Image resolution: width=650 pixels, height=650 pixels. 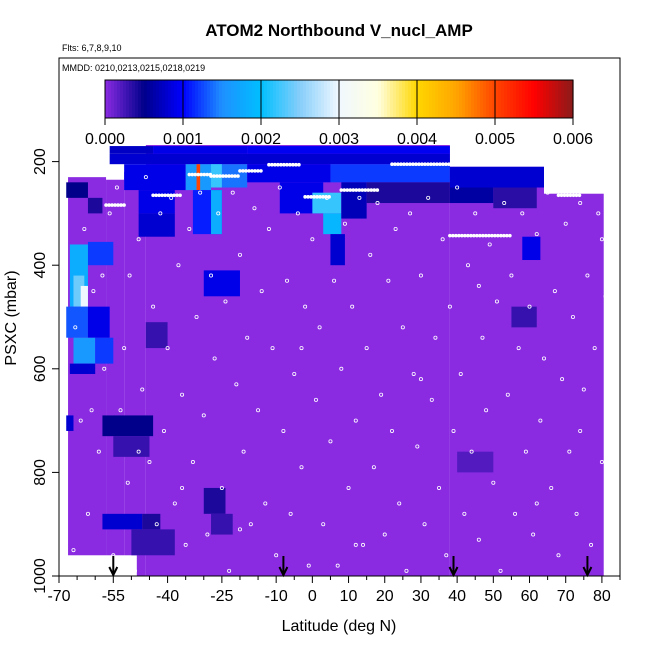 I want to click on flight-tracks, so click(x=326, y=195).